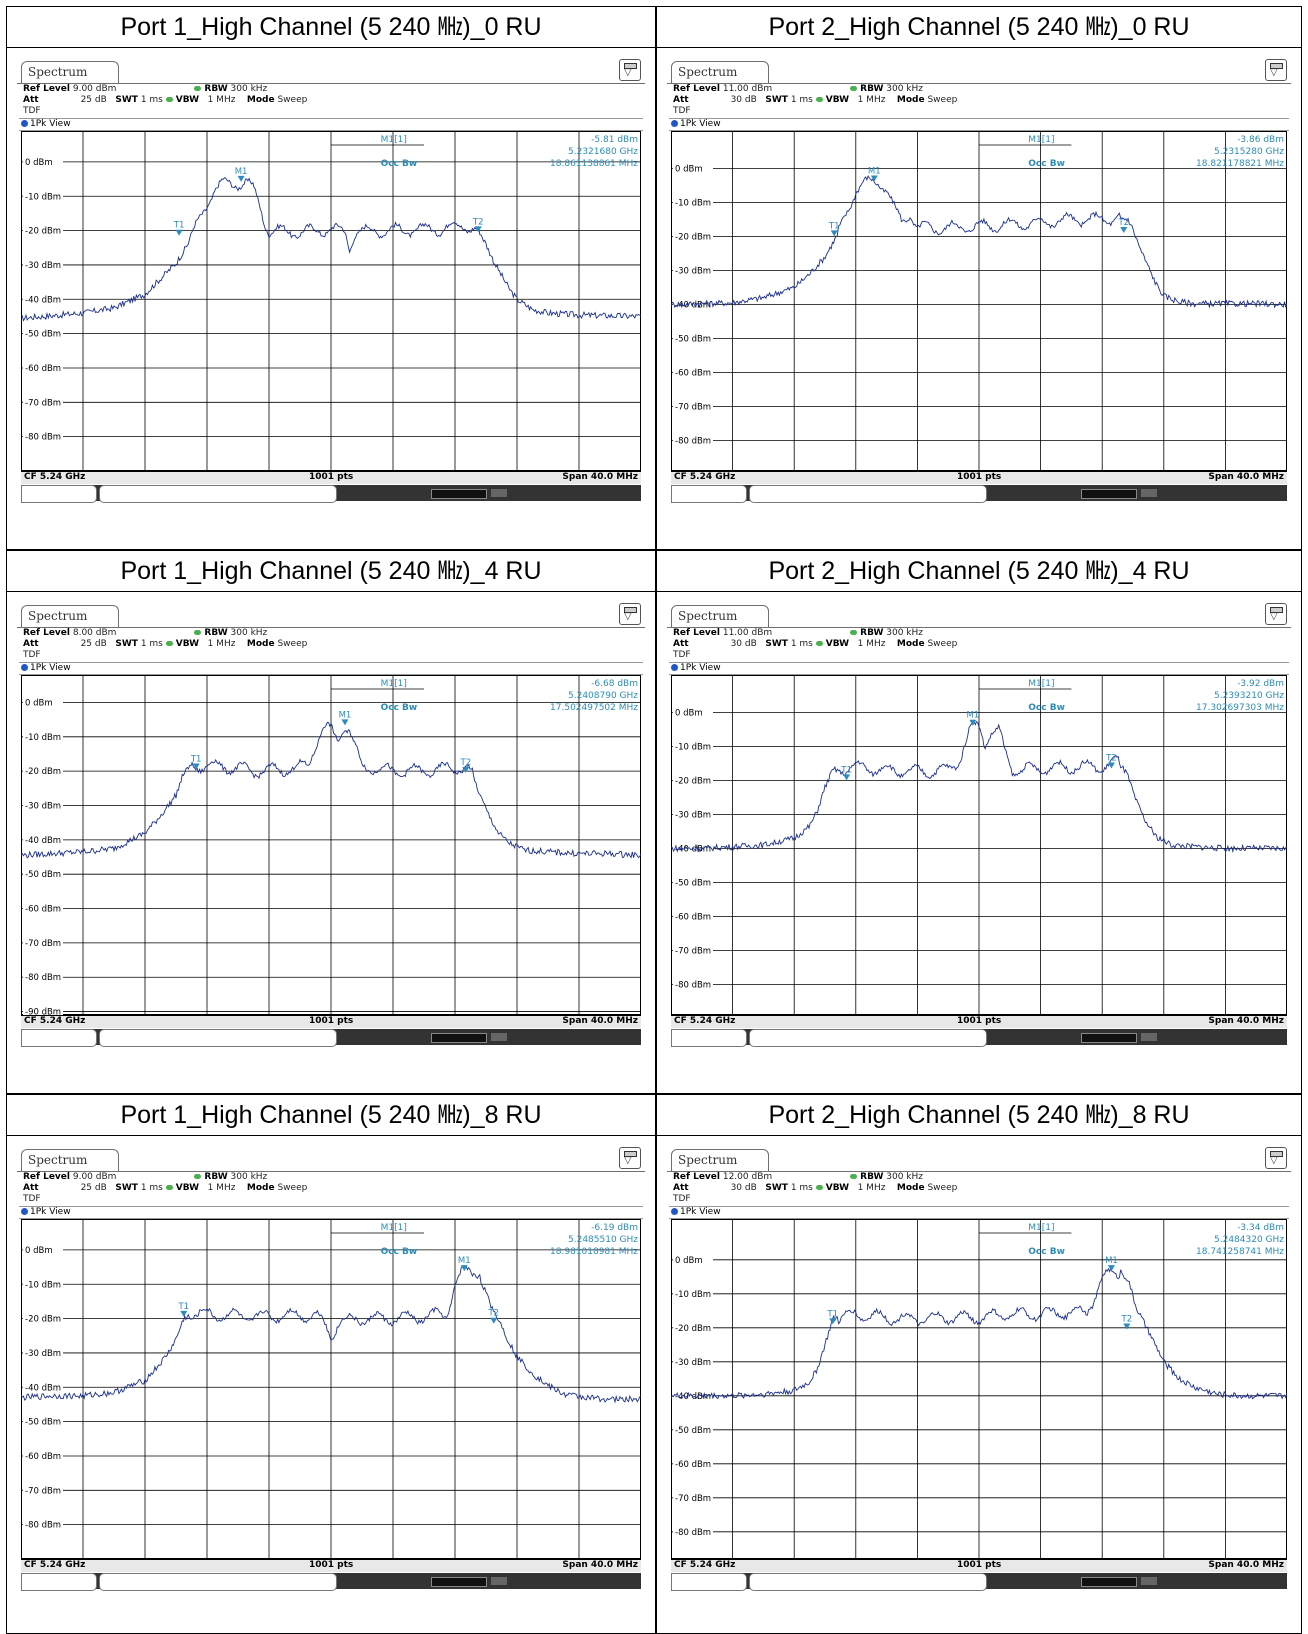 Image resolution: width=1308 pixels, height=1634 pixels. What do you see at coordinates (46, 89) in the screenshot?
I see `ref-level-label: Ref Level` at bounding box center [46, 89].